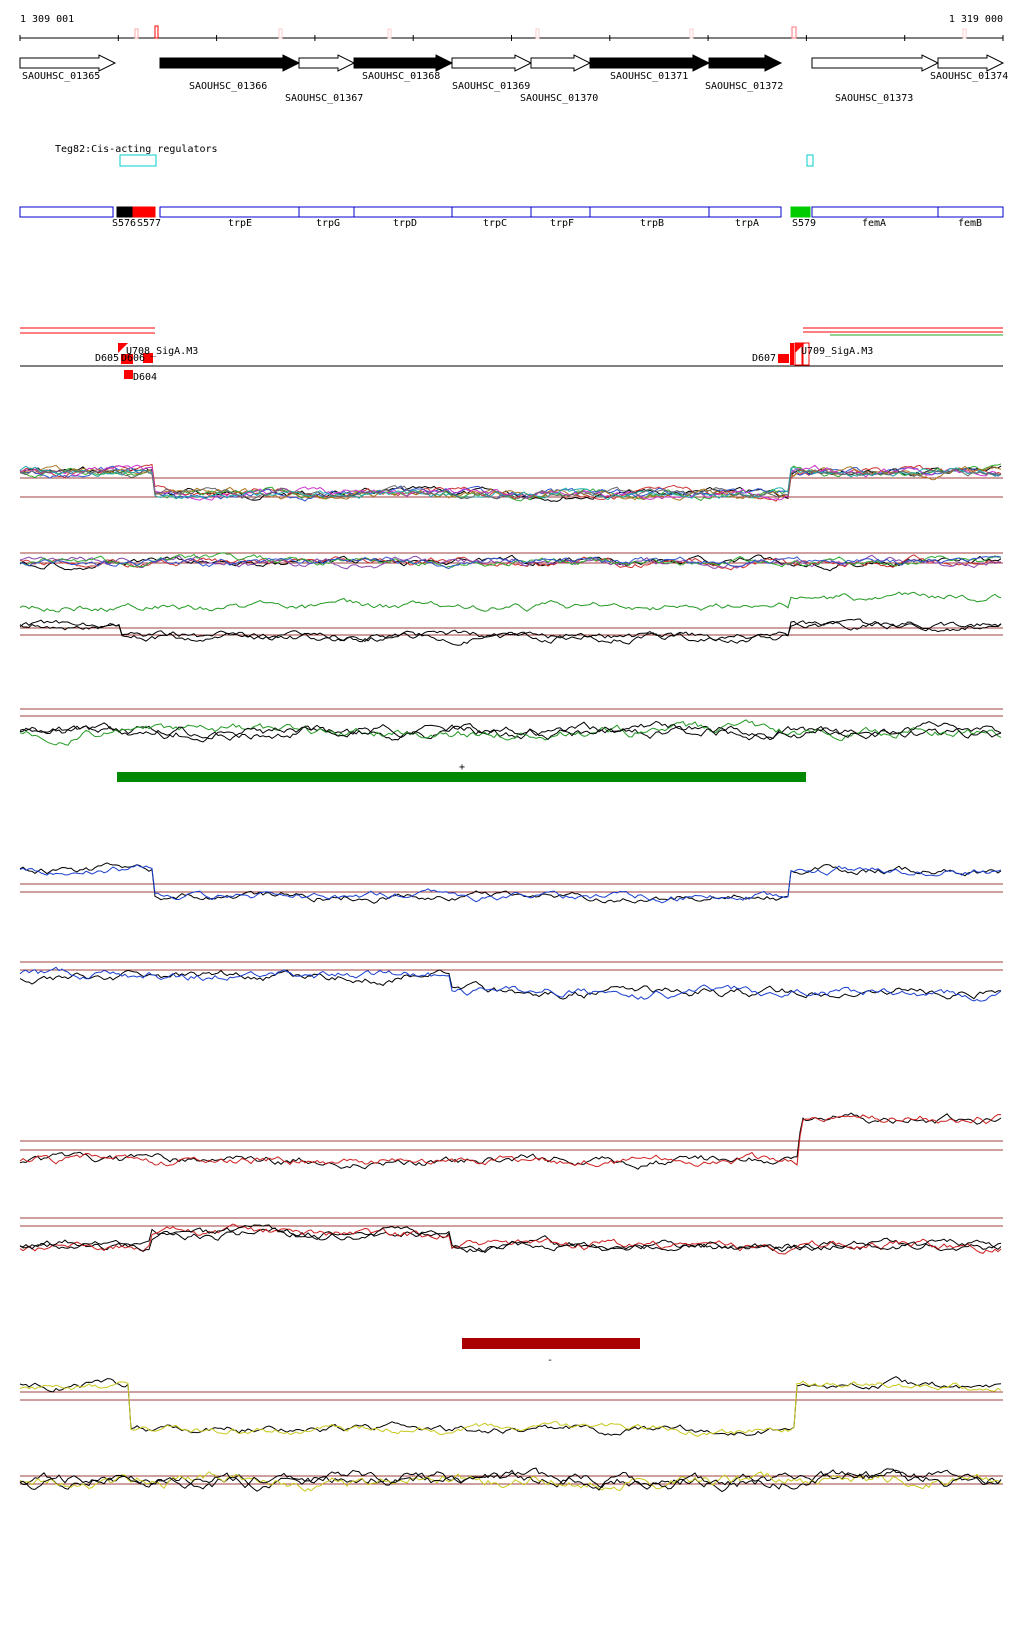 The width and height of the screenshot is (1024, 1640). I want to click on gene-label: SAOUHSC_01369, so click(491, 86).